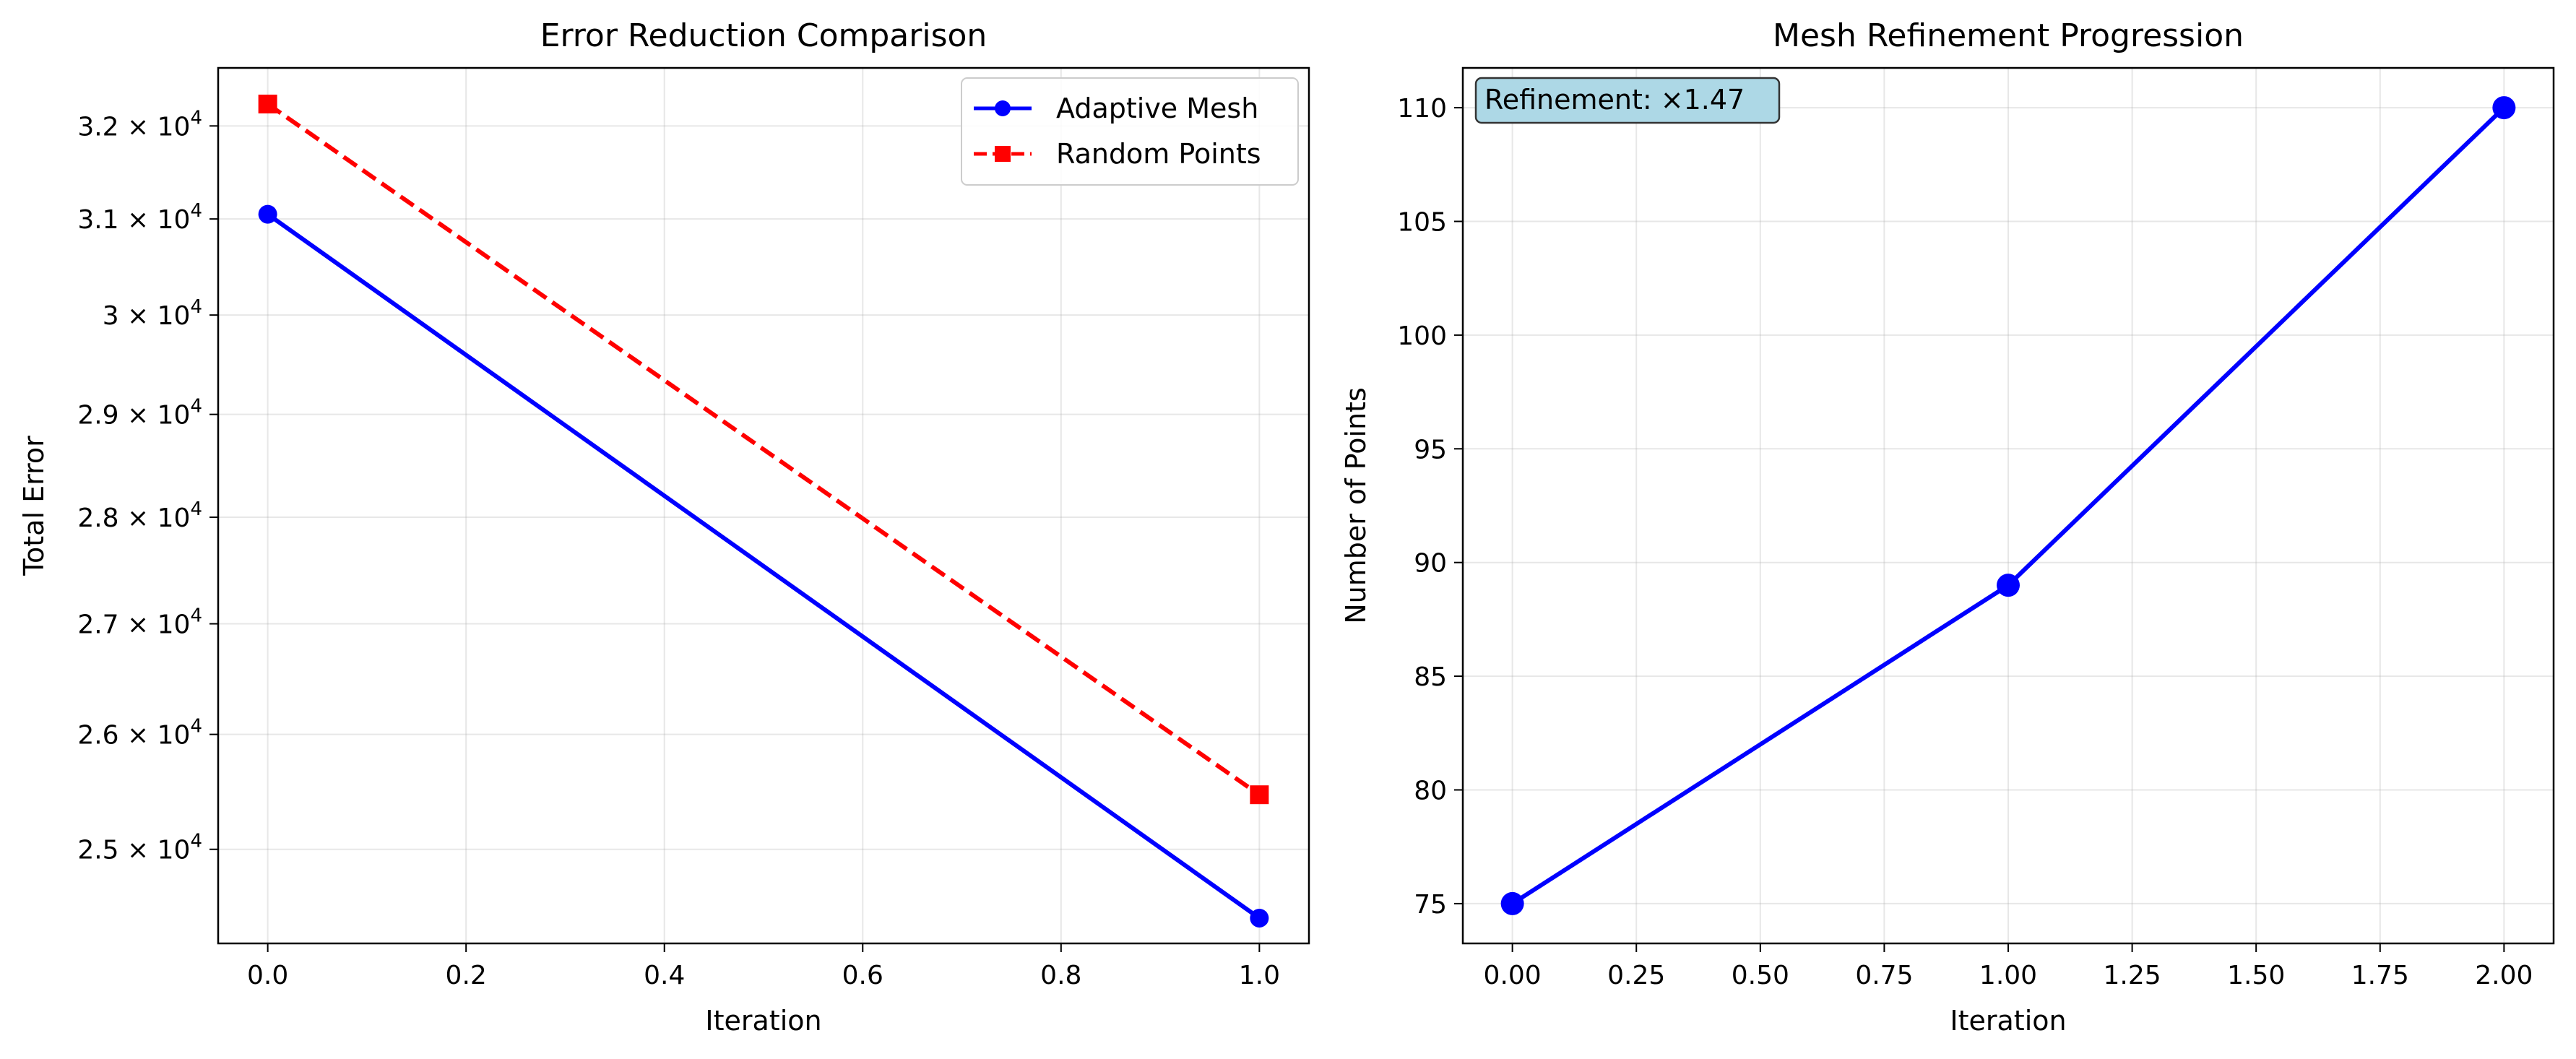 The height and width of the screenshot is (1059, 2576). What do you see at coordinates (467, 975) in the screenshot?
I see `x-tick-label: 0.2` at bounding box center [467, 975].